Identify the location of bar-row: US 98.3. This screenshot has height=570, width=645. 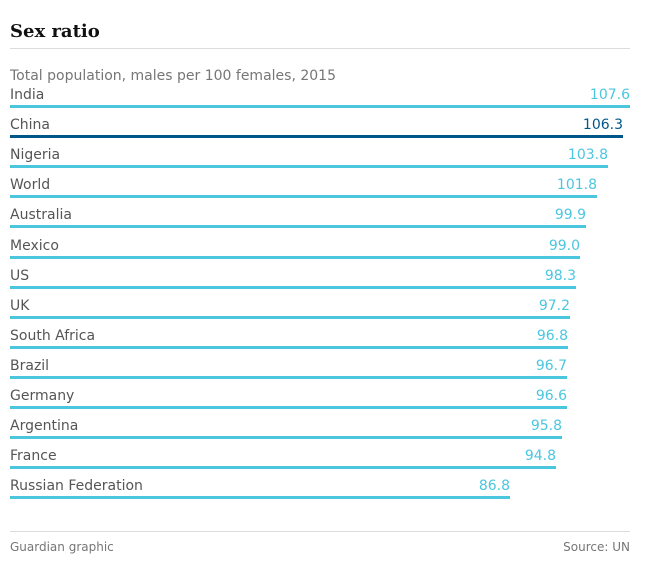
(293, 277).